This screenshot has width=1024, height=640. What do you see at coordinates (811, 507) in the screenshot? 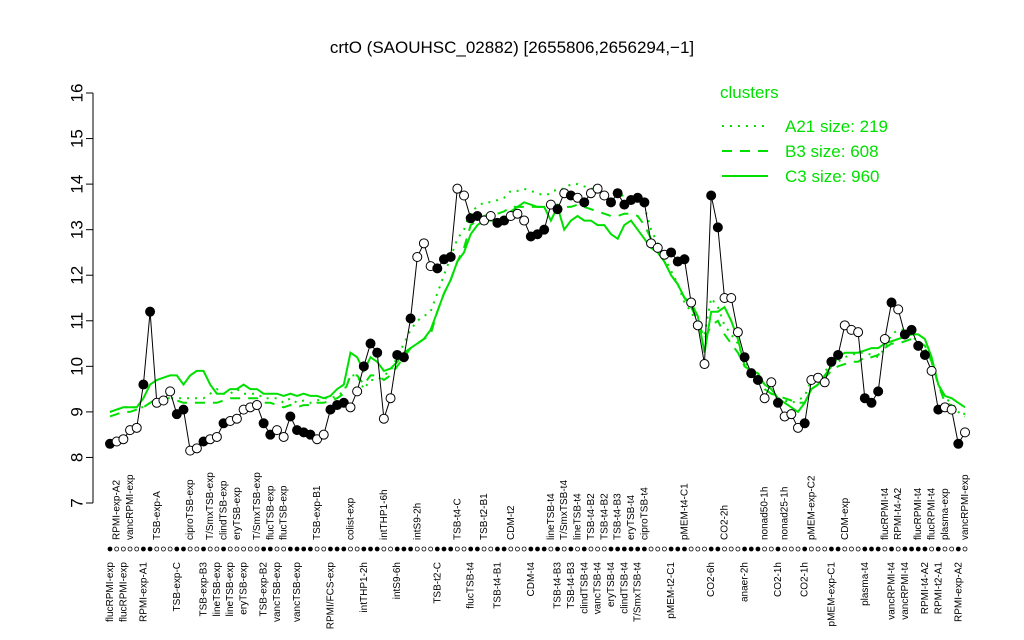
I see `x-tick-label: pMEM-exp-C2` at bounding box center [811, 507].